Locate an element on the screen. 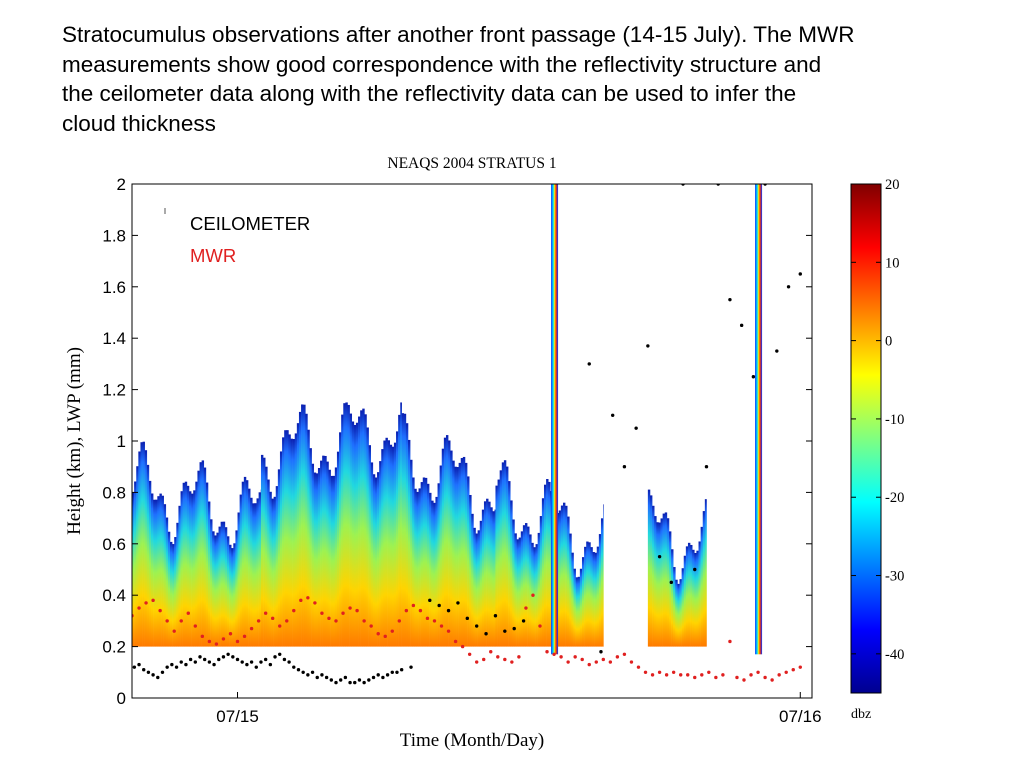 The height and width of the screenshot is (768, 1024). y-tick-label: 1 is located at coordinates (121, 441).